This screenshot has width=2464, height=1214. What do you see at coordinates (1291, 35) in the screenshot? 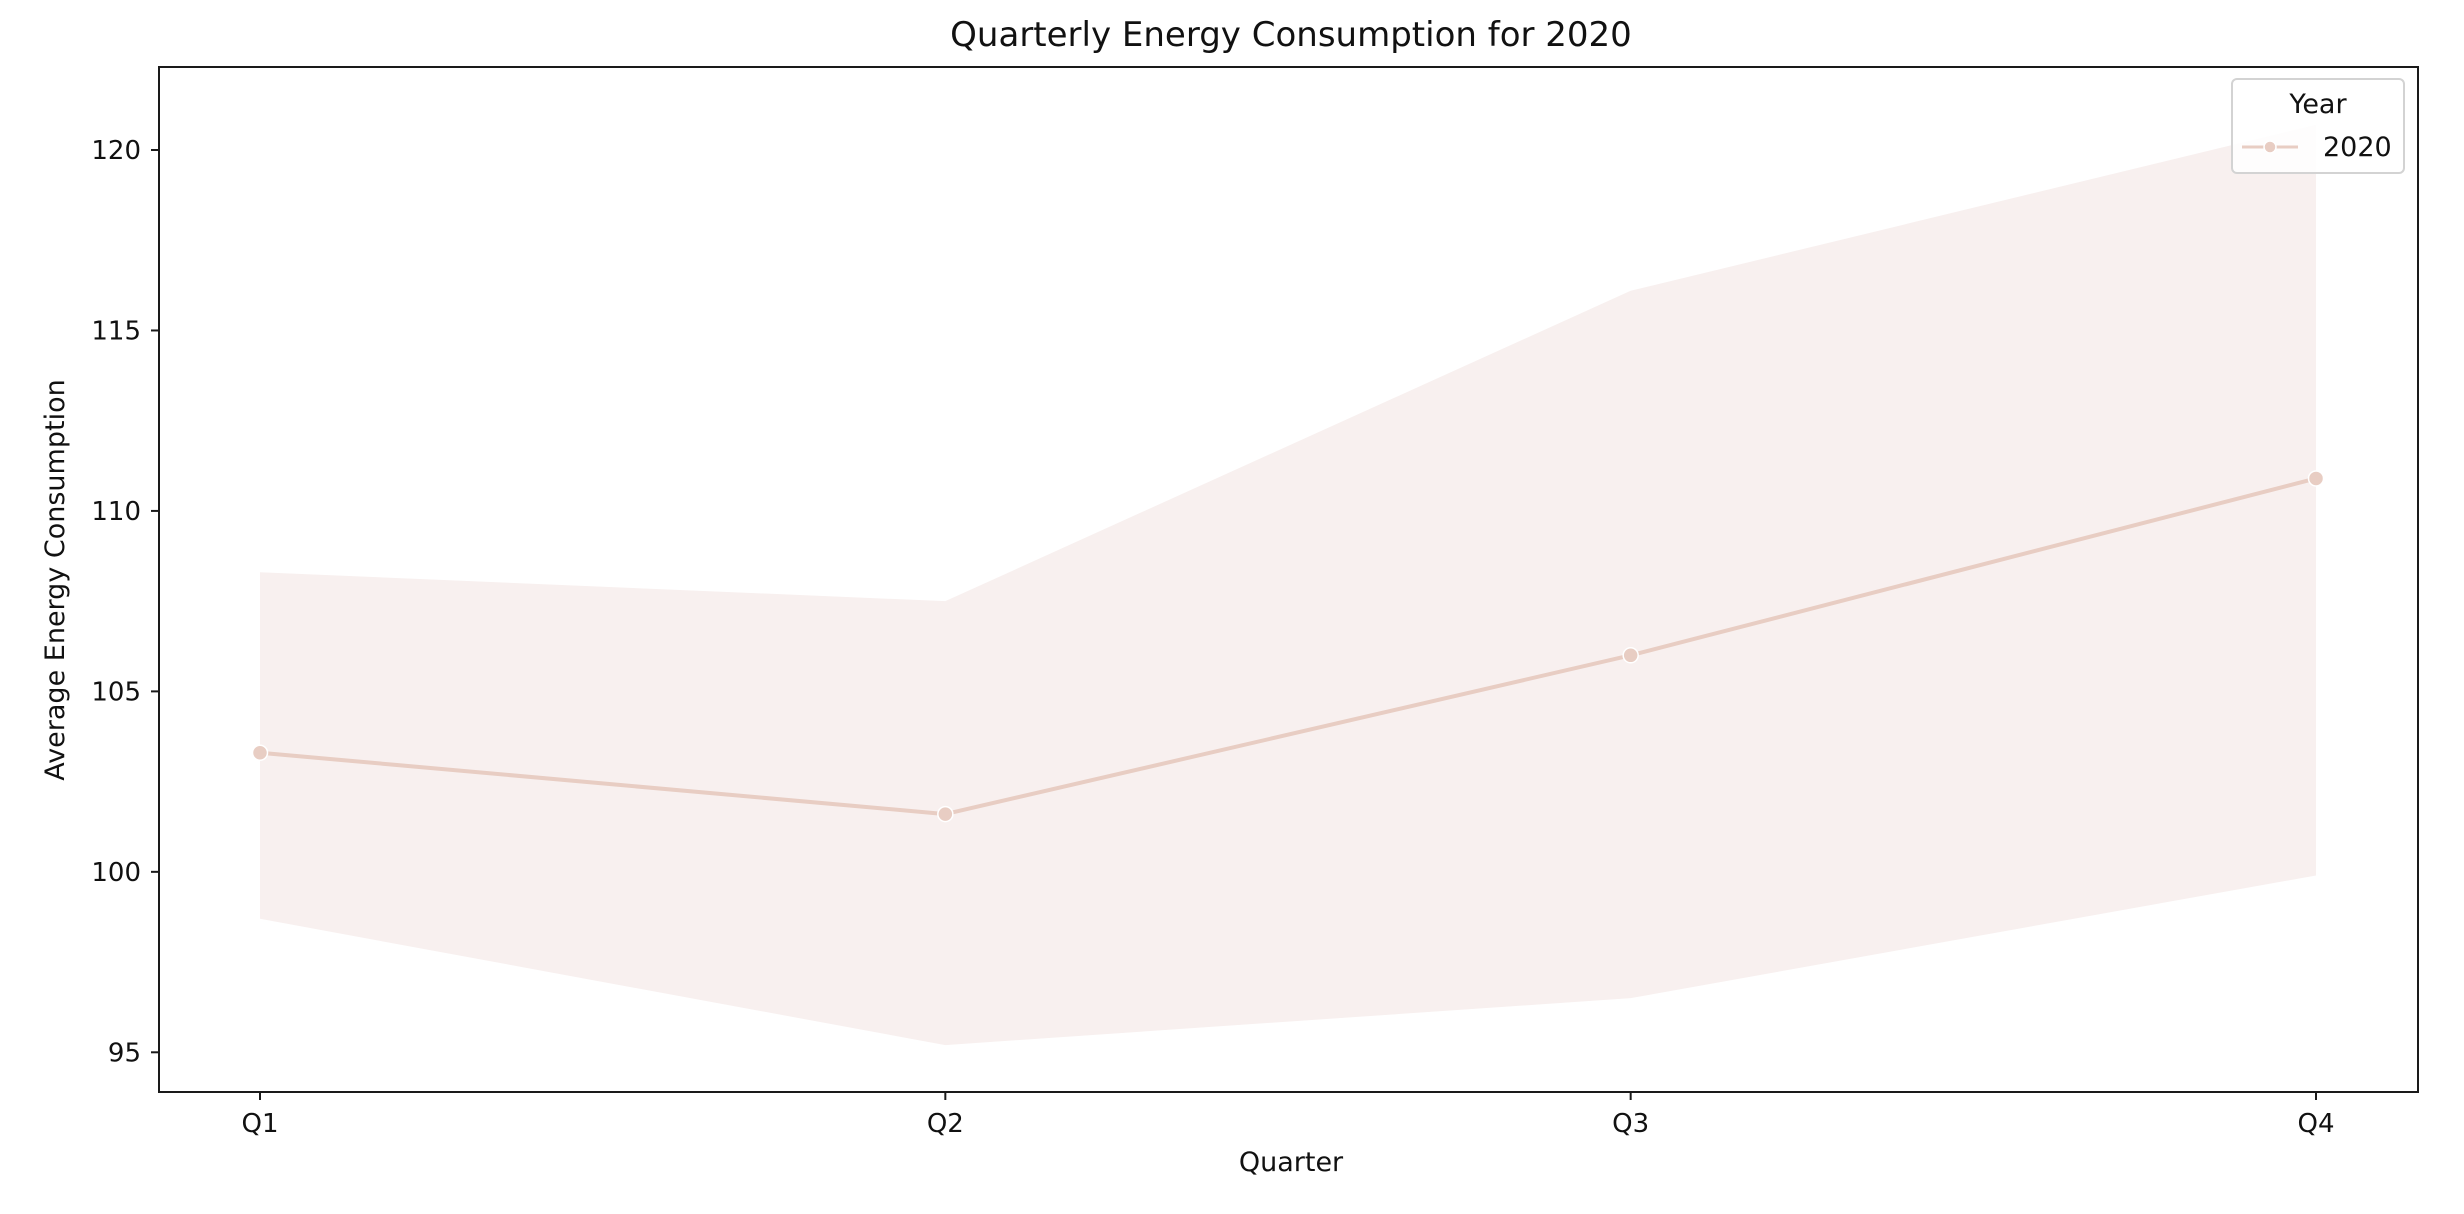
I see `chart-title: Quarterly Energy Consumption for 2020` at bounding box center [1291, 35].